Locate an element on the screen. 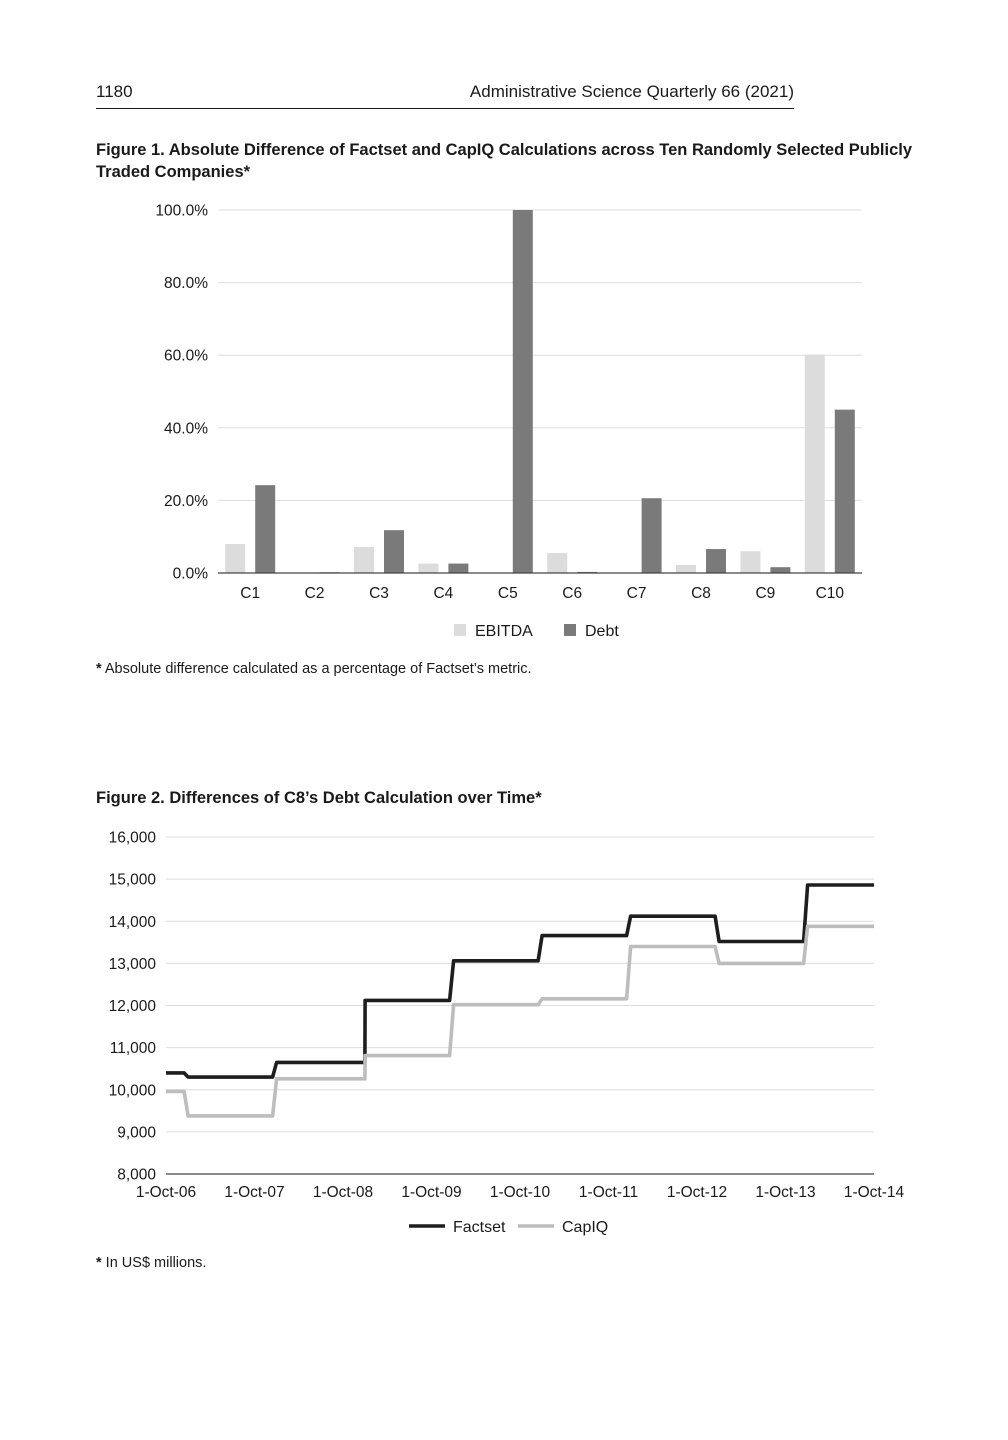 The height and width of the screenshot is (1440, 1008). bar-debt-c7 is located at coordinates (651, 535).